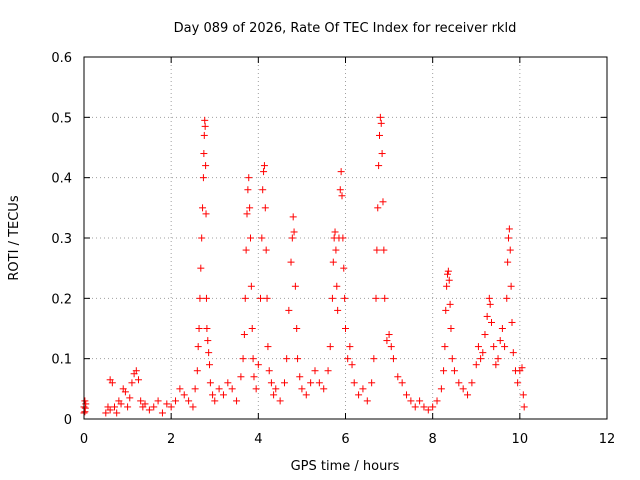 Image resolution: width=640 pixels, height=480 pixels. I want to click on y-tick-label: 0, so click(68, 420).